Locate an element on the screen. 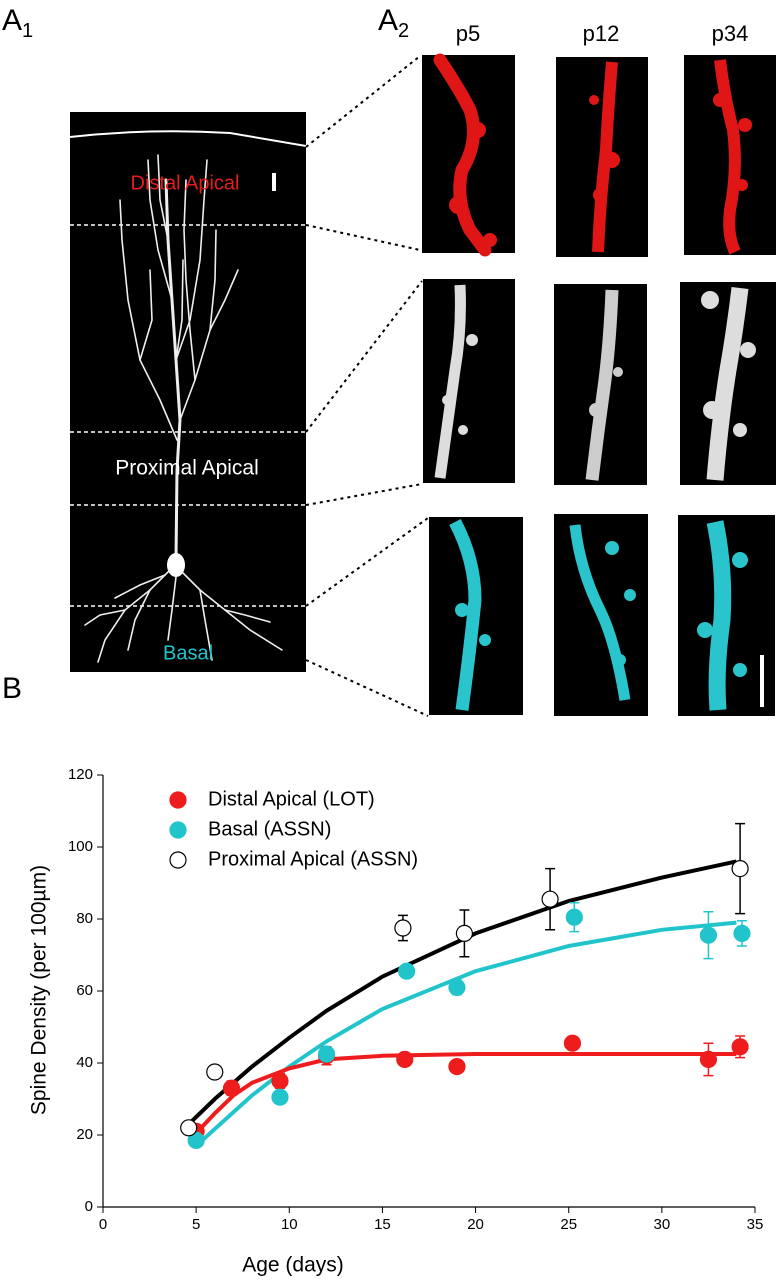 The image size is (778, 1280). x-tick-label: 5 is located at coordinates (196, 1224).